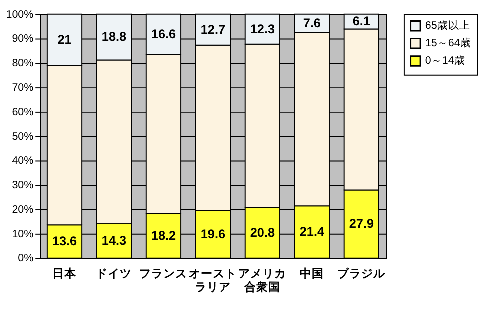 This screenshot has height=321, width=483. What do you see at coordinates (361, 224) in the screenshot?
I see `data-label: 27.9` at bounding box center [361, 224].